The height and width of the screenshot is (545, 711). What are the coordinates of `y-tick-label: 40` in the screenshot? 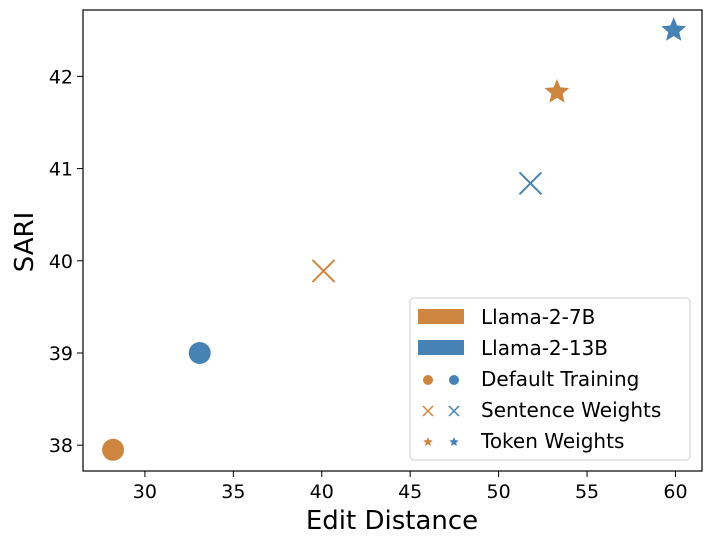 It's located at (61, 262).